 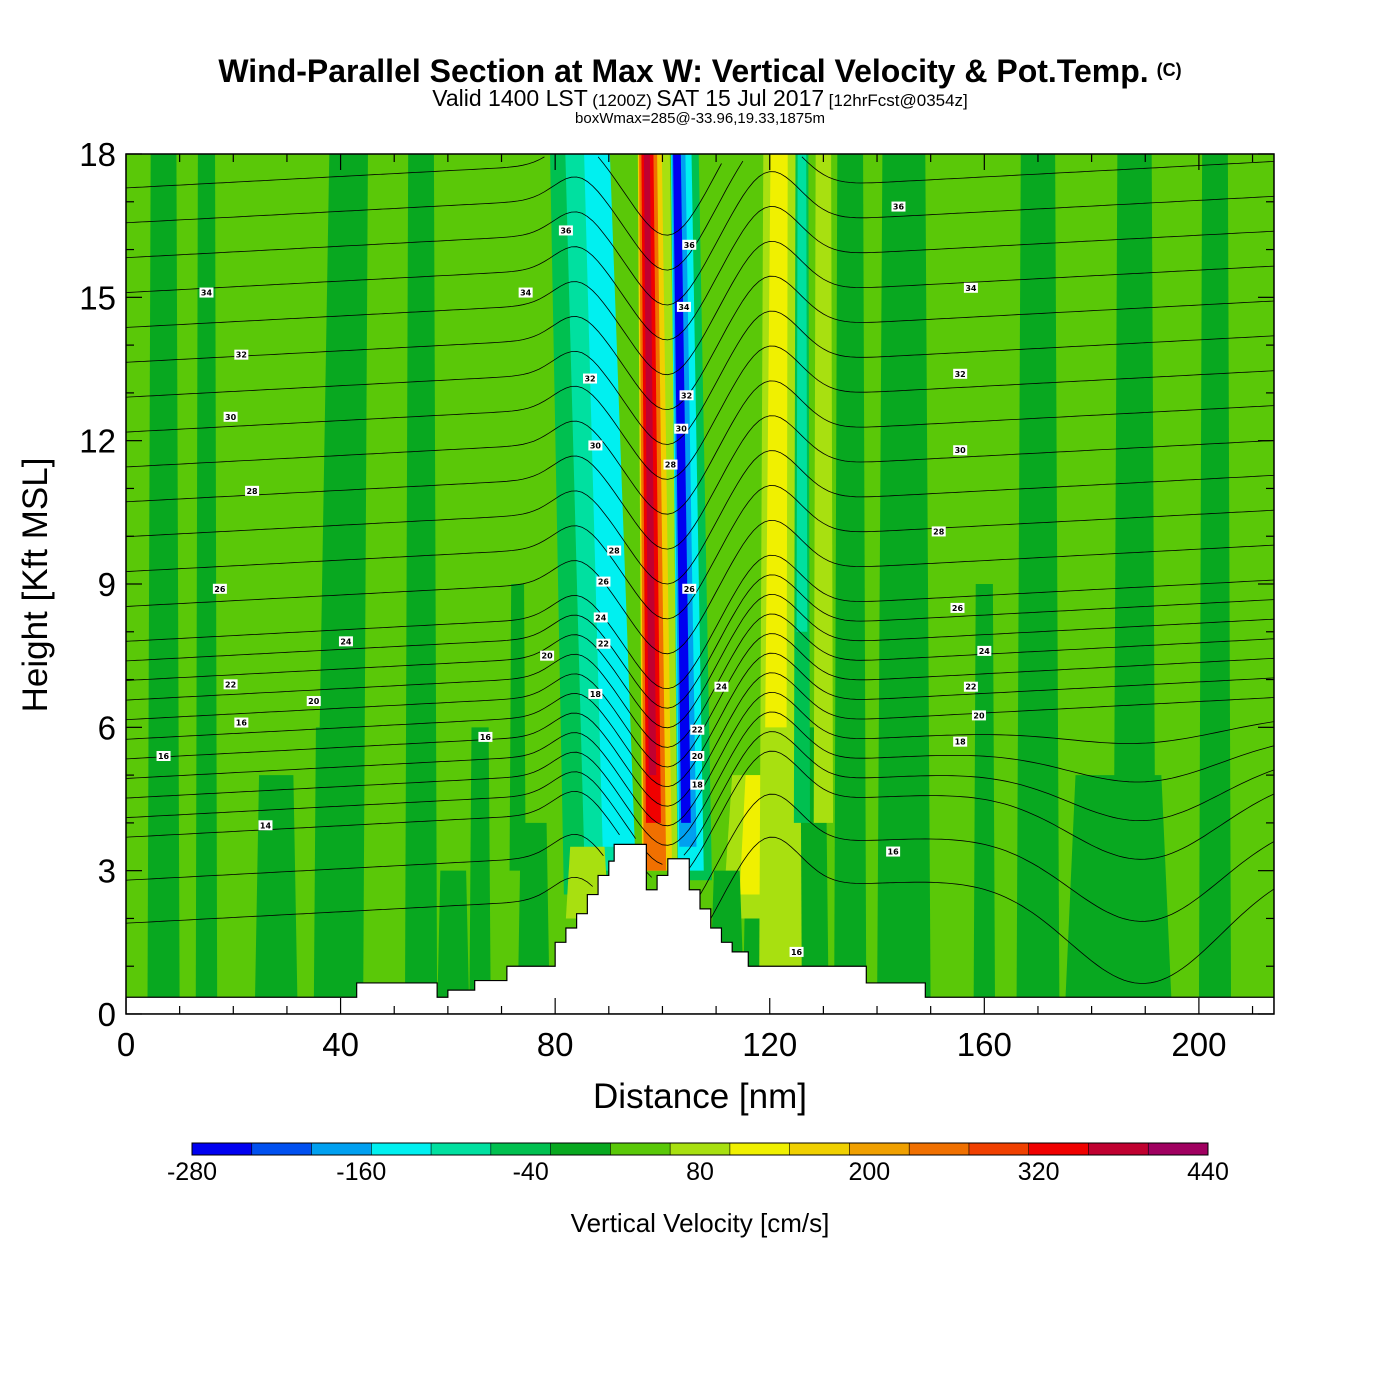 I want to click on subtitle-forecast: [12hrFcst@0354z], so click(x=898, y=100).